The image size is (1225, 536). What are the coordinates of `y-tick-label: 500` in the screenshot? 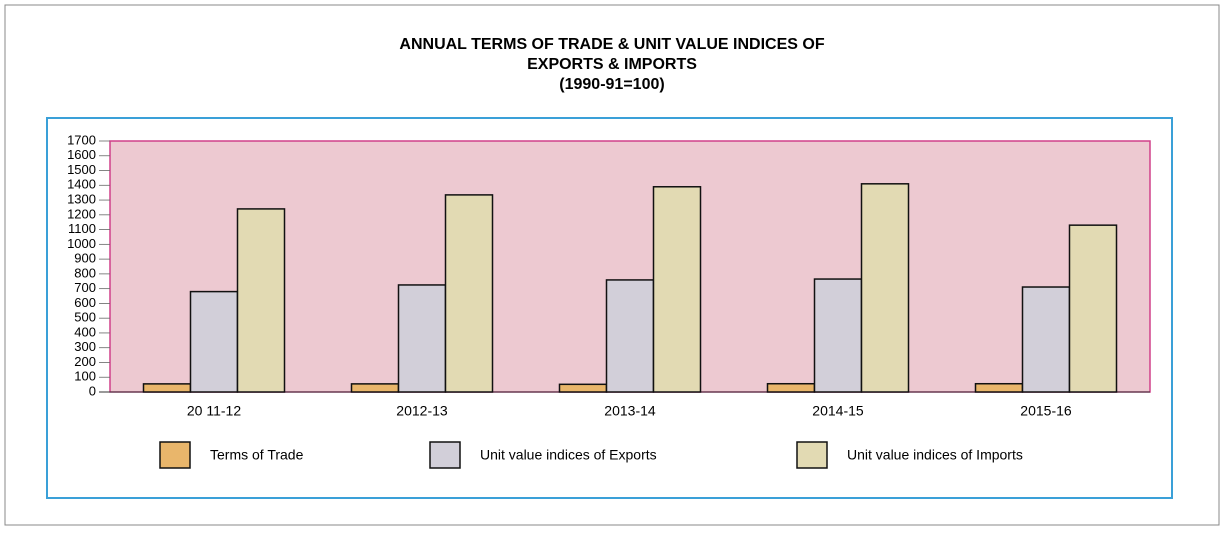 It's located at (85, 317).